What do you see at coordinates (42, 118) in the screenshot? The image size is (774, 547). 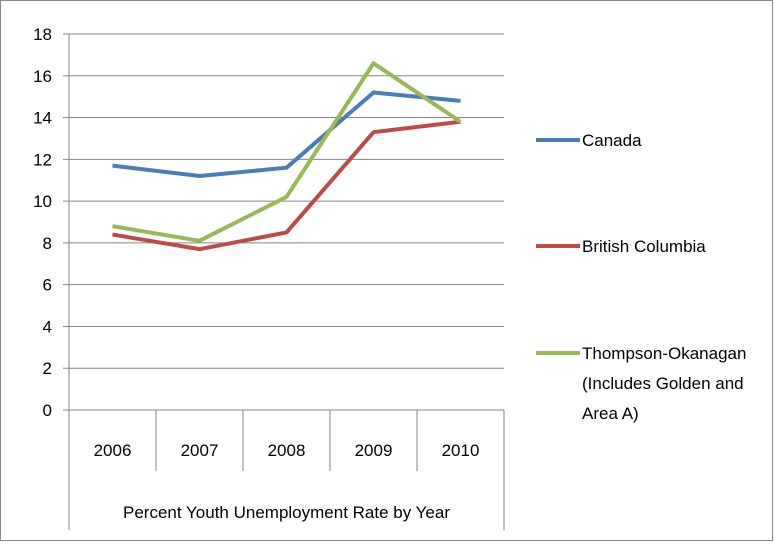 I see `y-tick-label: 14` at bounding box center [42, 118].